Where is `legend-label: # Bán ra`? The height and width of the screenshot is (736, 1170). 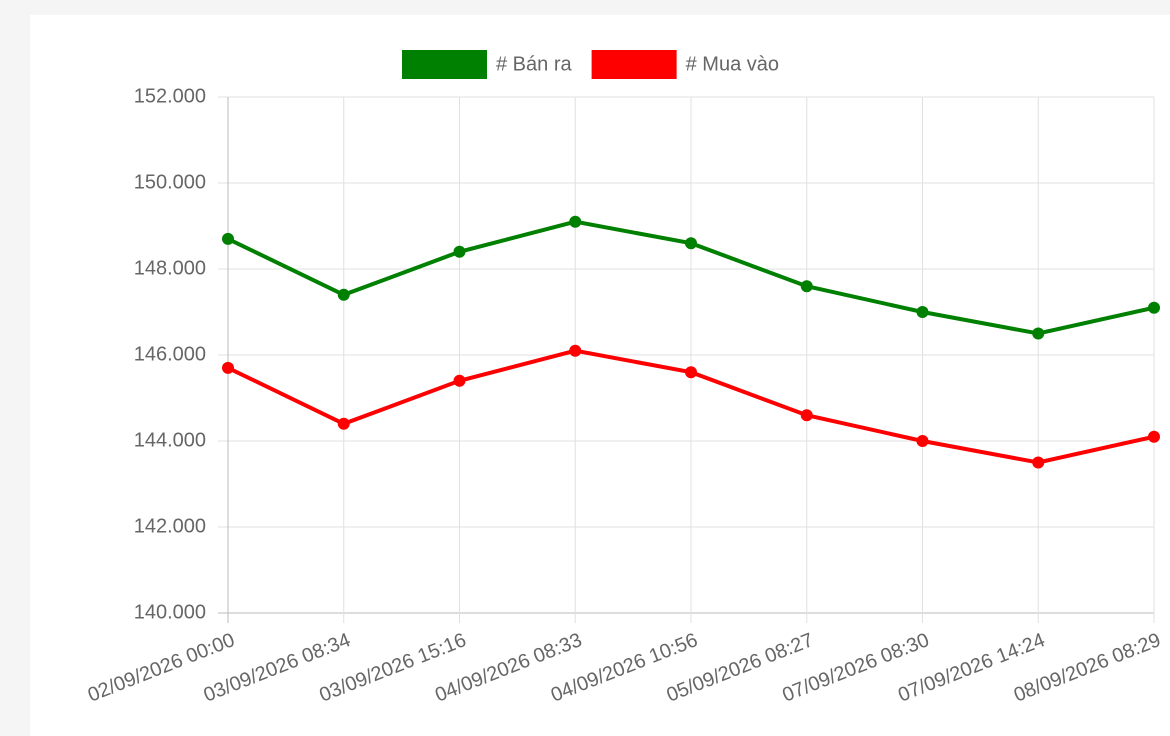
legend-label: # Bán ra is located at coordinates (534, 64).